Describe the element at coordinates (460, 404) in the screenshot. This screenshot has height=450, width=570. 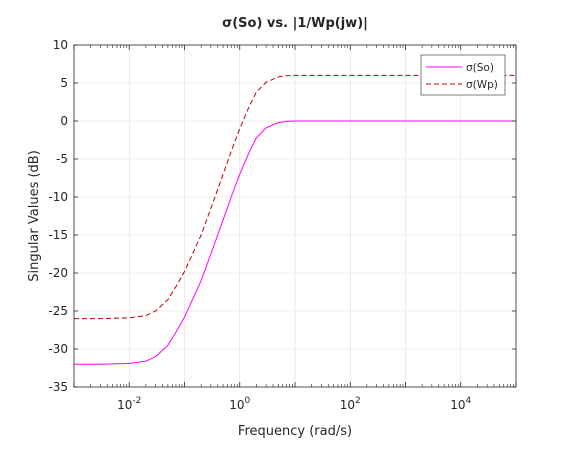
I see `x-tick-label: 10⁴` at that location.